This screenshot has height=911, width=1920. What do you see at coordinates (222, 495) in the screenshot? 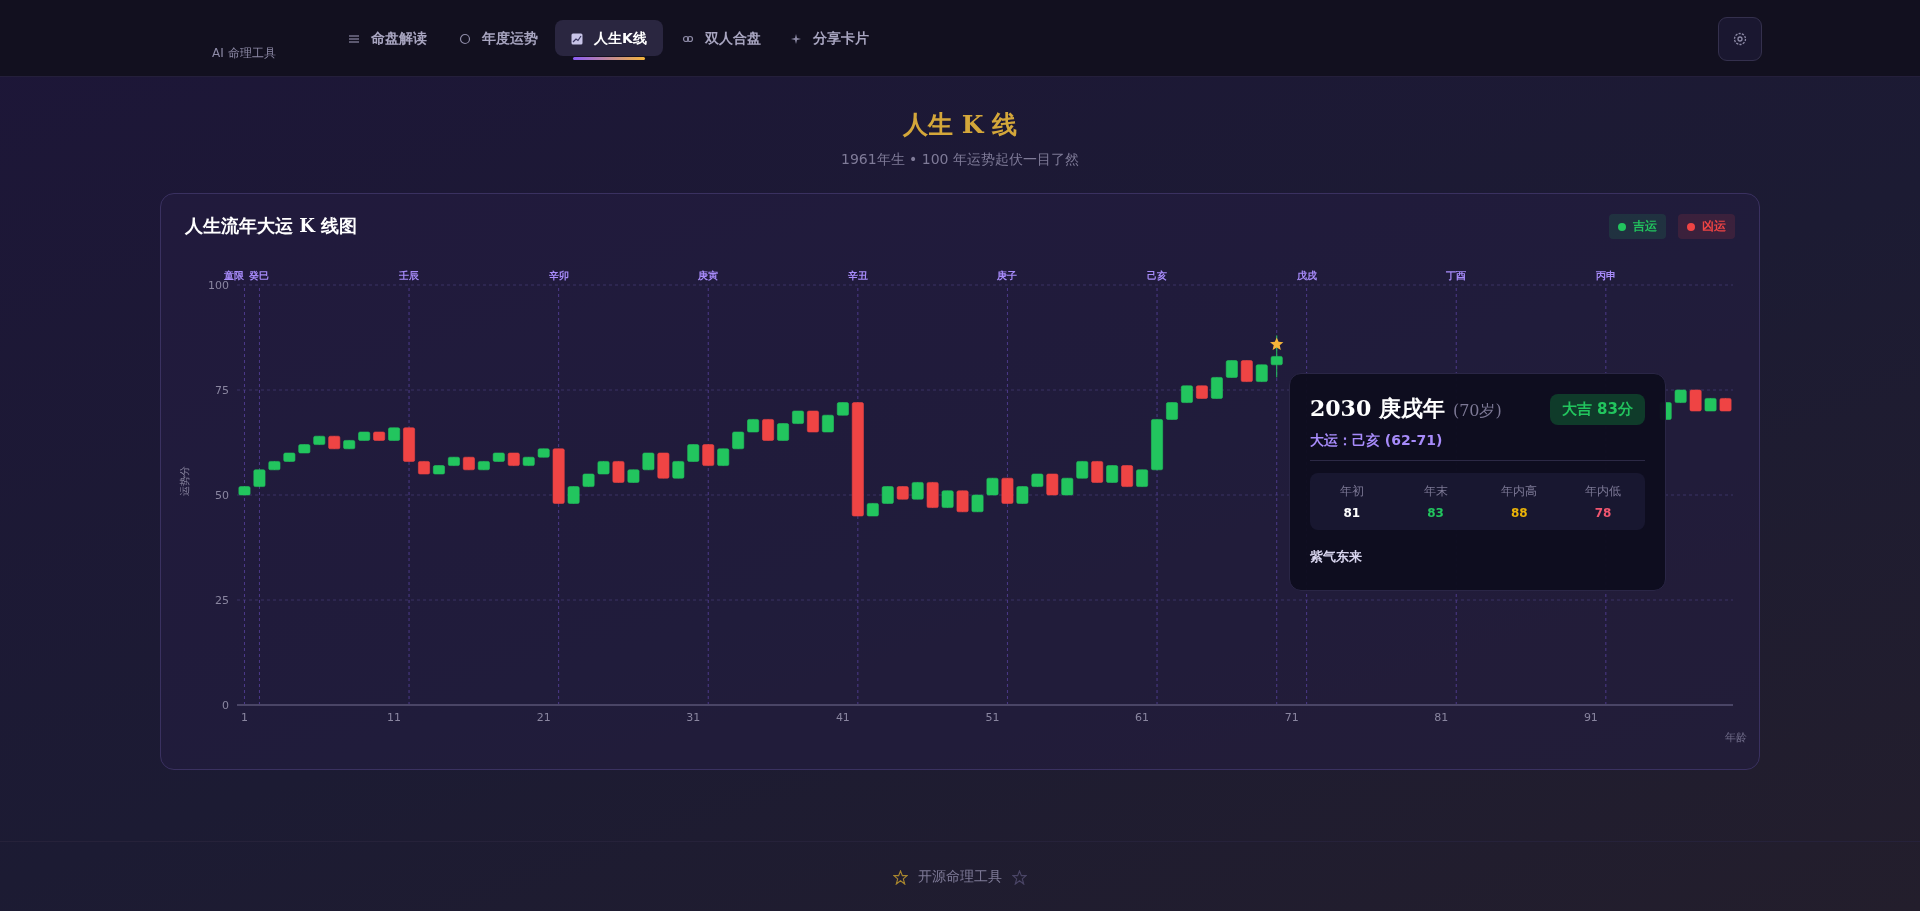
I see `y-tick-label: 50` at bounding box center [222, 495].